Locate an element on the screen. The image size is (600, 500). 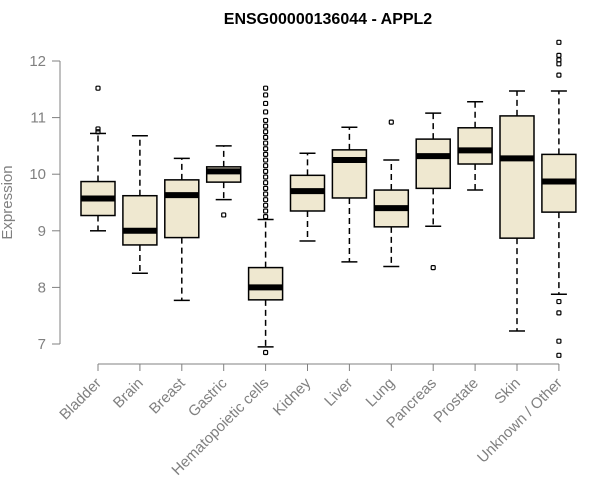
chart-title: ENSG00000136044 - APPL2 is located at coordinates (328, 19).